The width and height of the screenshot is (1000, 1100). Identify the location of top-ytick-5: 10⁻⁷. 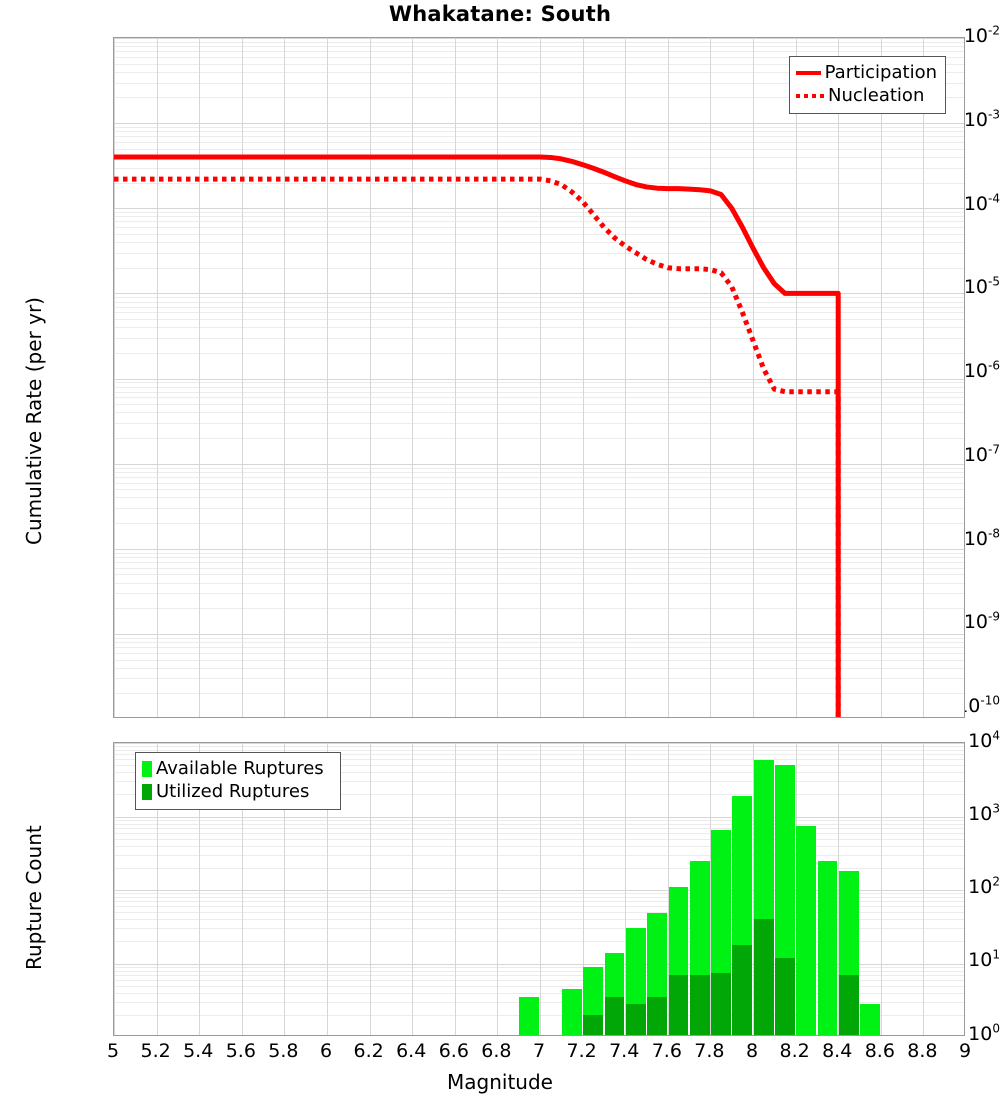
(981, 454).